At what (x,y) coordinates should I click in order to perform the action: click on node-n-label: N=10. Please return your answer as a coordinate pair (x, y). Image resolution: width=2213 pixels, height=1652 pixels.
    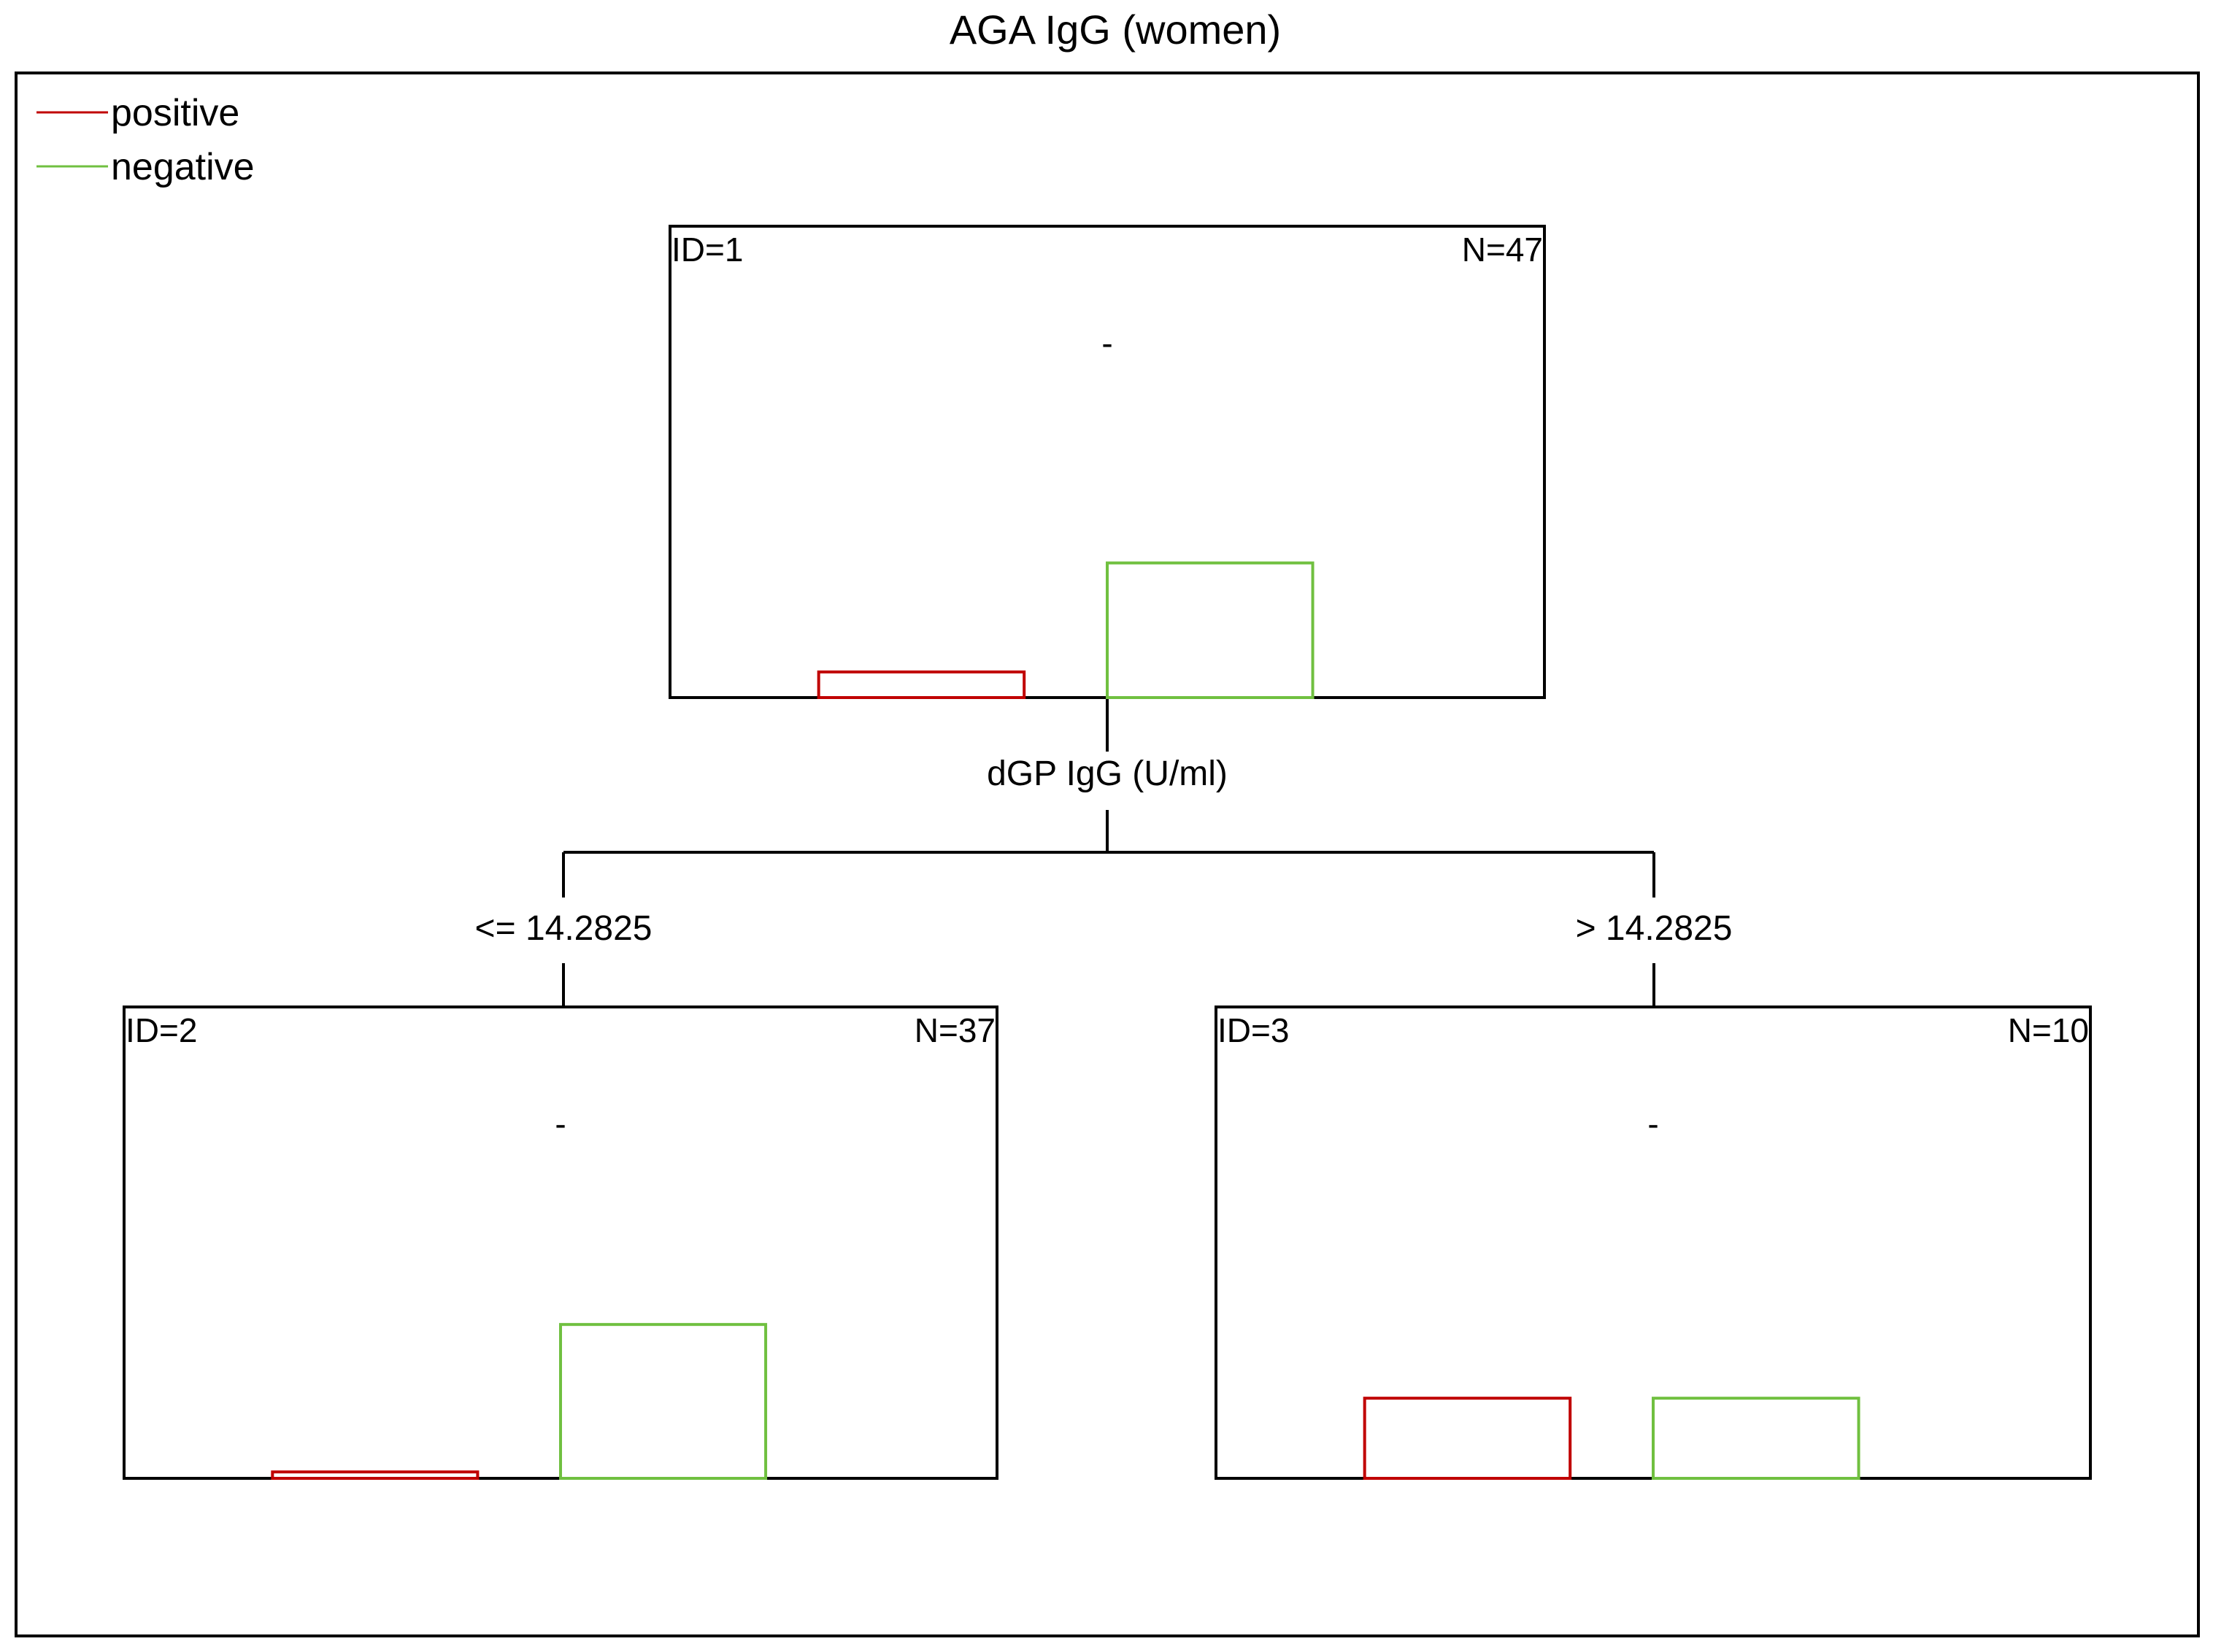
    Looking at the image, I should click on (2048, 1030).